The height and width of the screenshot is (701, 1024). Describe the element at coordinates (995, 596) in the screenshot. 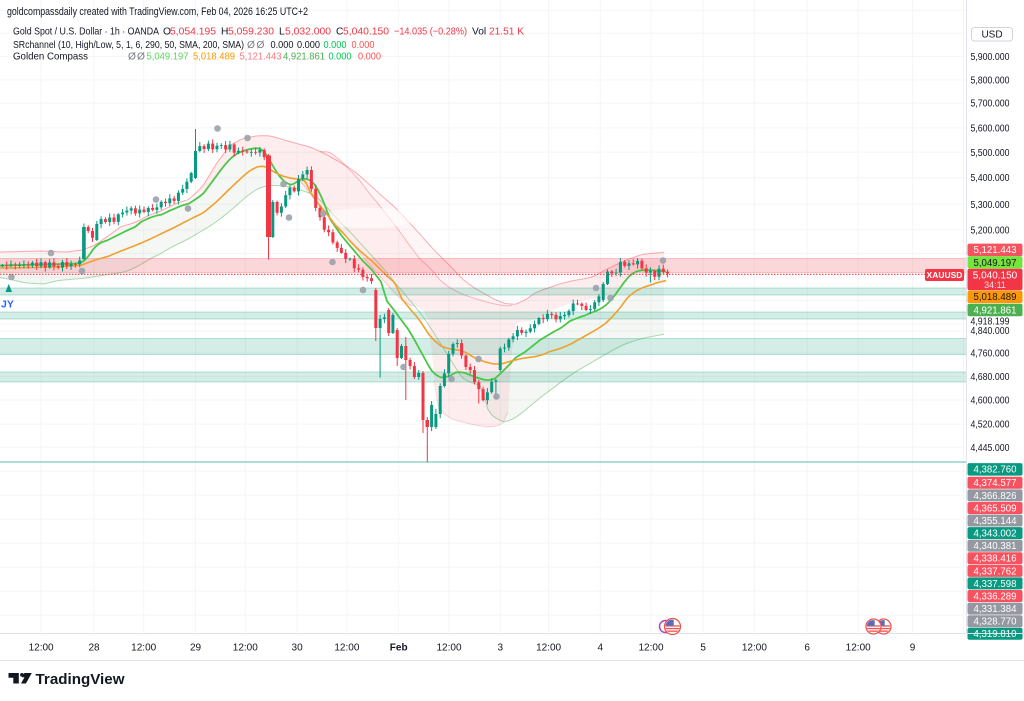

I see `svg-text: 4,336.289` at that location.